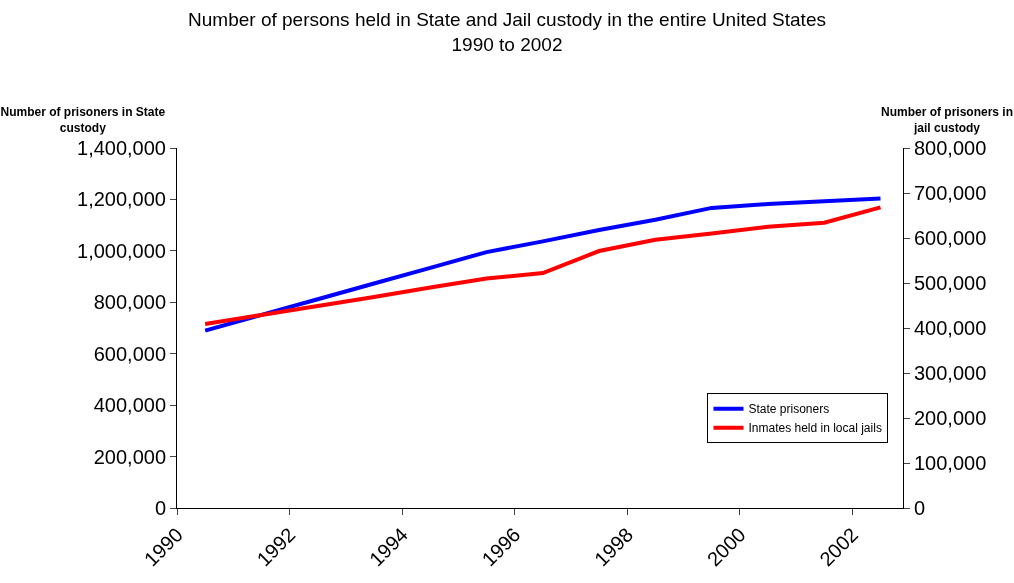  What do you see at coordinates (920, 508) in the screenshot?
I see `y2-tick-label: 0` at bounding box center [920, 508].